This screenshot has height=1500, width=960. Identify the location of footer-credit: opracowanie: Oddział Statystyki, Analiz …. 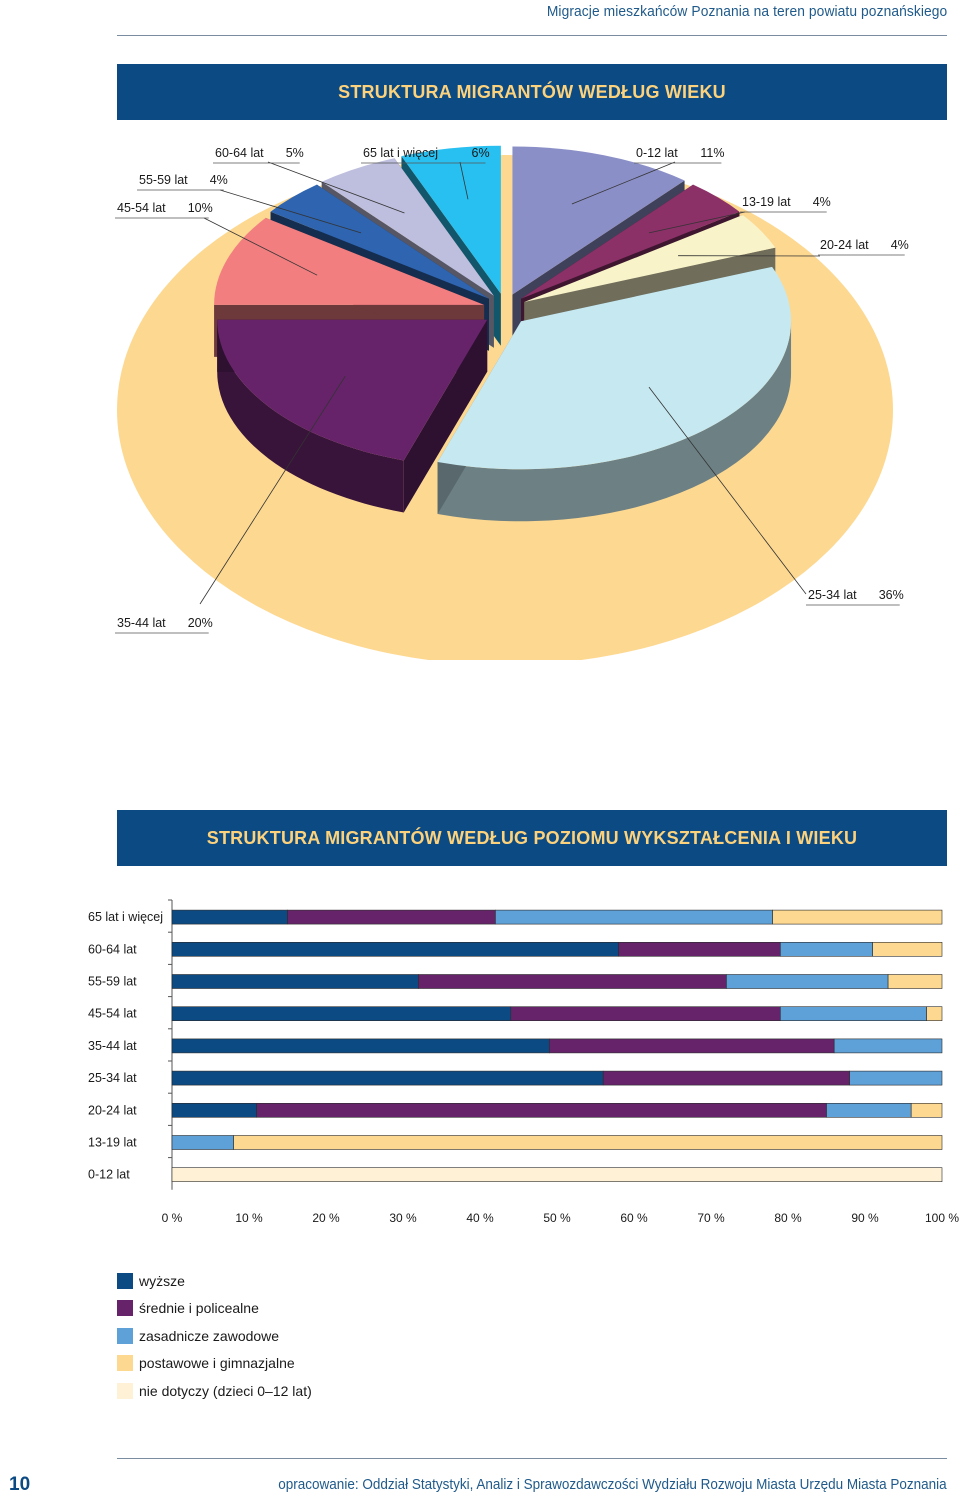
(612, 1484).